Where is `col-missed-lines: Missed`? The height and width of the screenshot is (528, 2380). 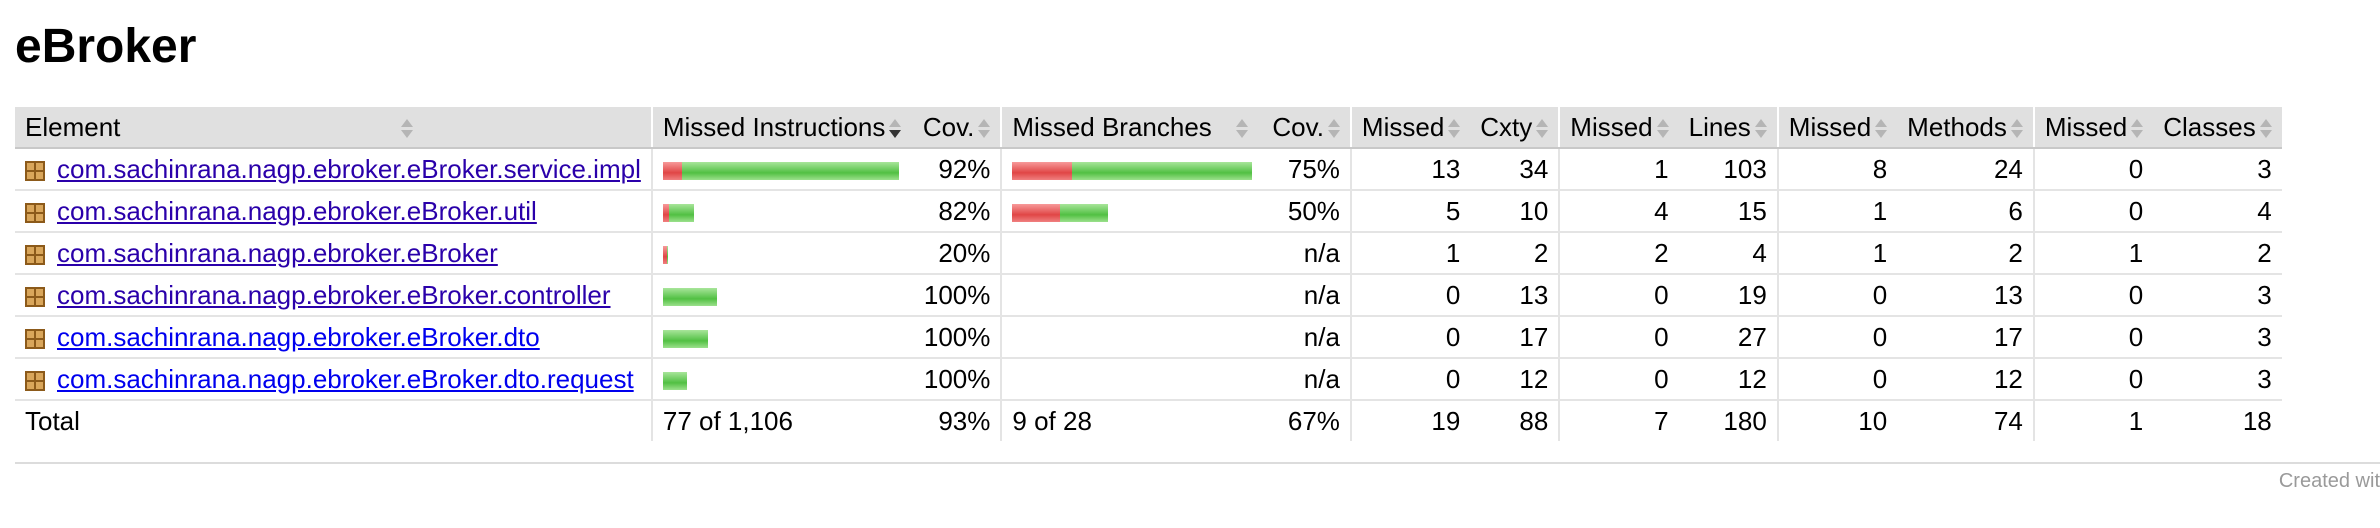
col-missed-lines: Missed is located at coordinates (1618, 128).